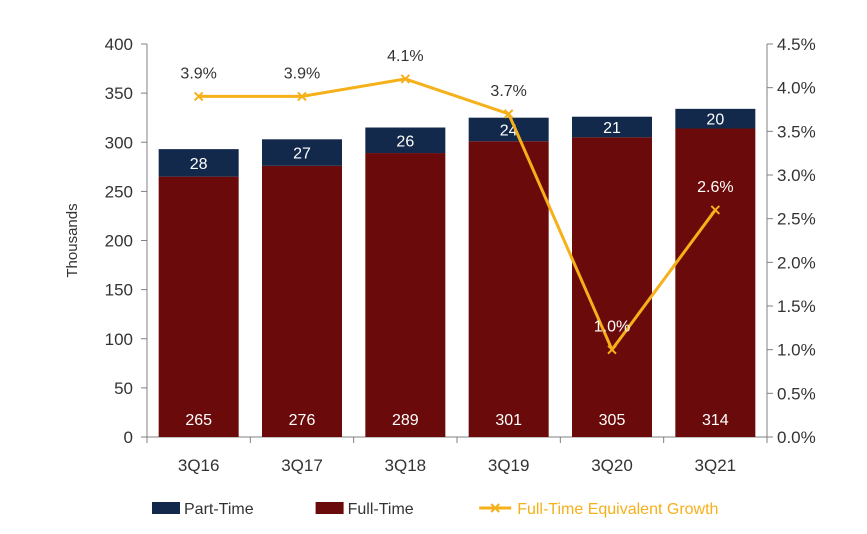 This screenshot has width=867, height=534. What do you see at coordinates (128, 437) in the screenshot?
I see `y-tick-label: 0` at bounding box center [128, 437].